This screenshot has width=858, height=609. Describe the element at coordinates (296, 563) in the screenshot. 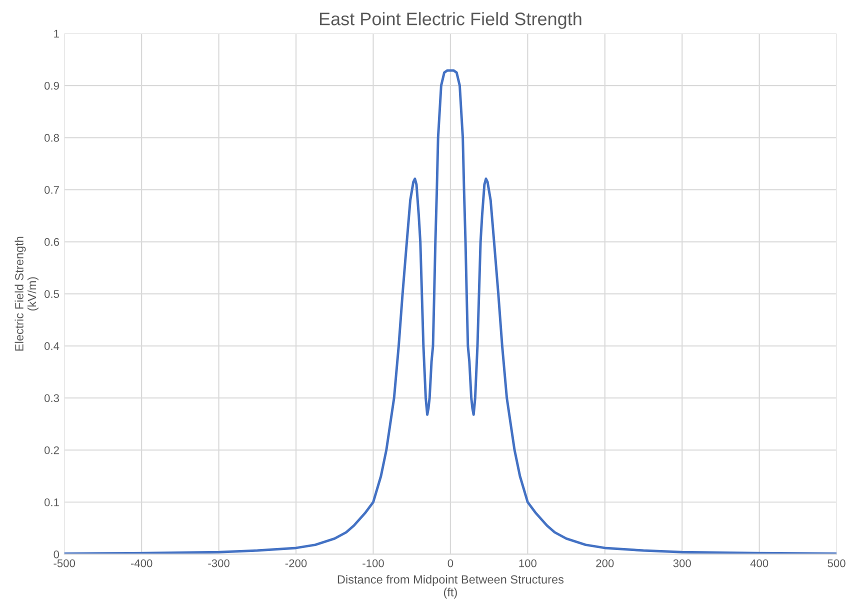

I see `x-tick-label: -200` at that location.